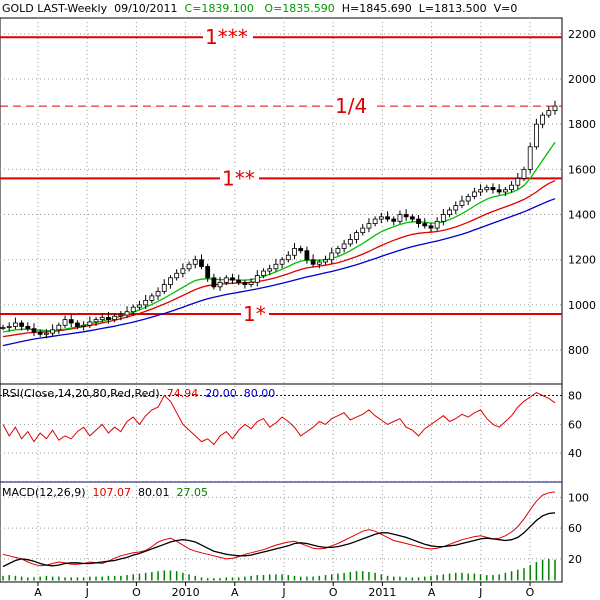  Describe the element at coordinates (578, 497) in the screenshot. I see `macd-tick-label: 100` at that location.